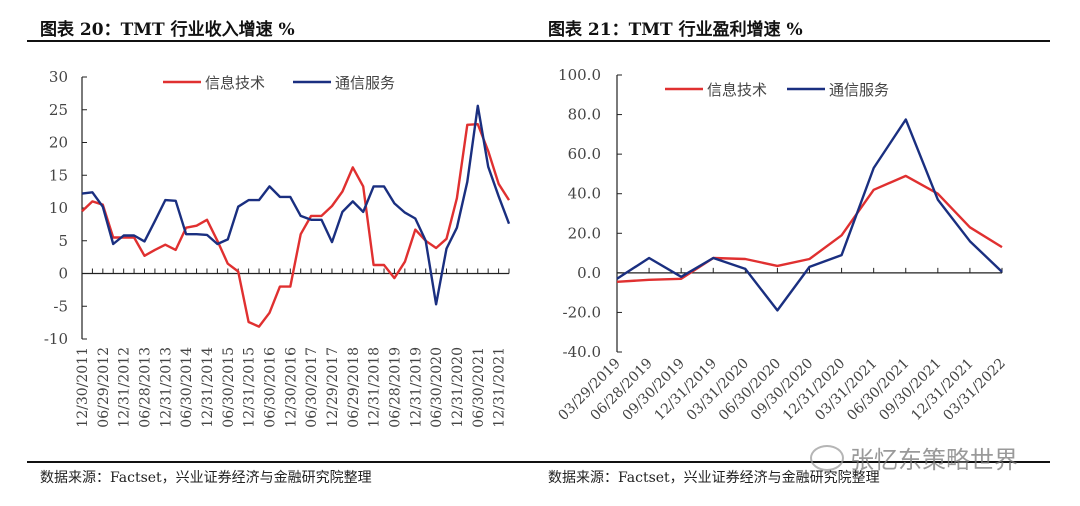 This screenshot has width=1080, height=506. I want to click on chart1-x-tick-label: 12/31/2020, so click(458, 387).